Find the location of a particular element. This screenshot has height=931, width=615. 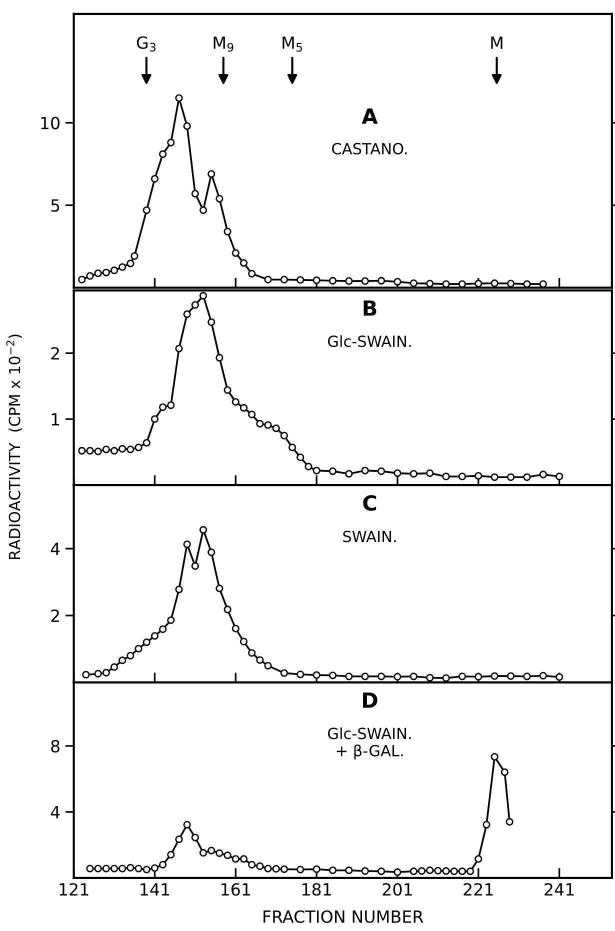

annotation: M$_{5}$ is located at coordinates (292, 44).